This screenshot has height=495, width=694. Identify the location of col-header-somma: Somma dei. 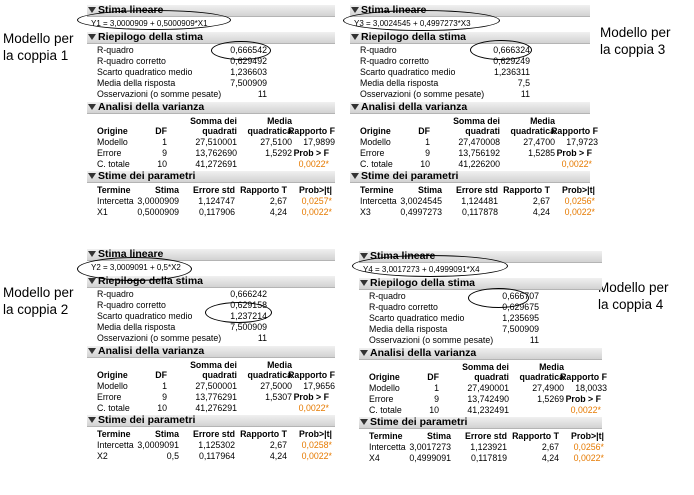
(476, 121).